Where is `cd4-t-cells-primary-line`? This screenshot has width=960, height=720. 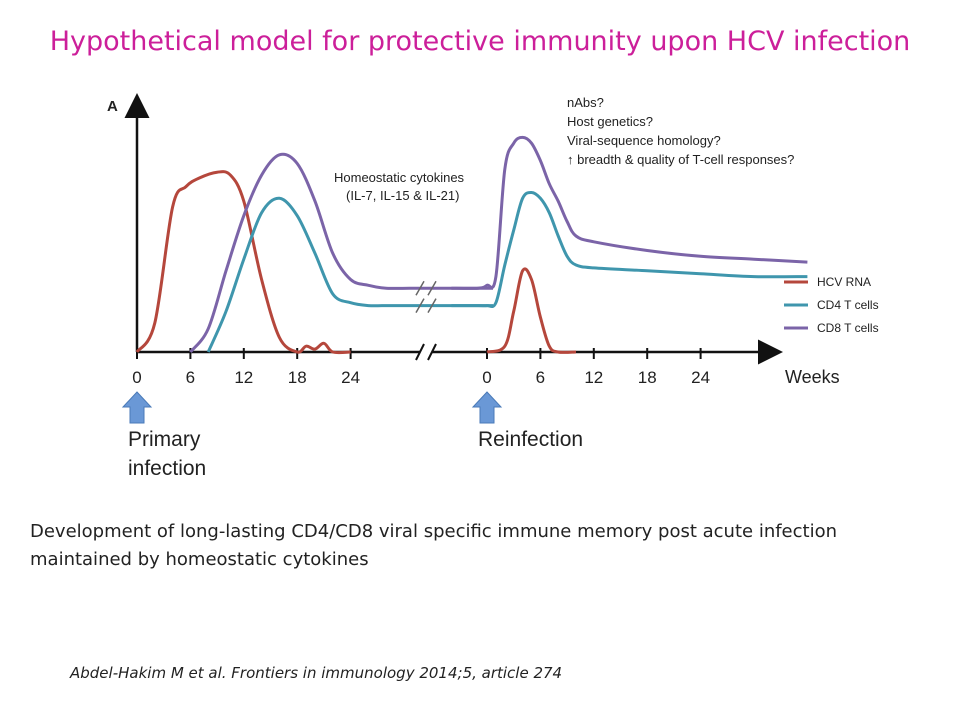 cd4-t-cells-primary-line is located at coordinates (349, 274).